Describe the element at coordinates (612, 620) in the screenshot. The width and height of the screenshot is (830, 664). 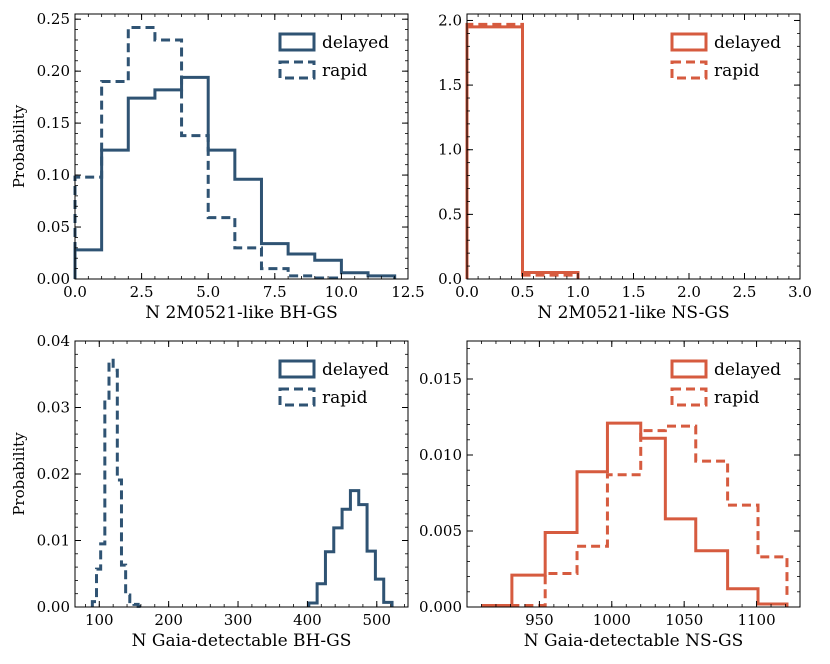
I see `x-tick-label: 1000` at that location.